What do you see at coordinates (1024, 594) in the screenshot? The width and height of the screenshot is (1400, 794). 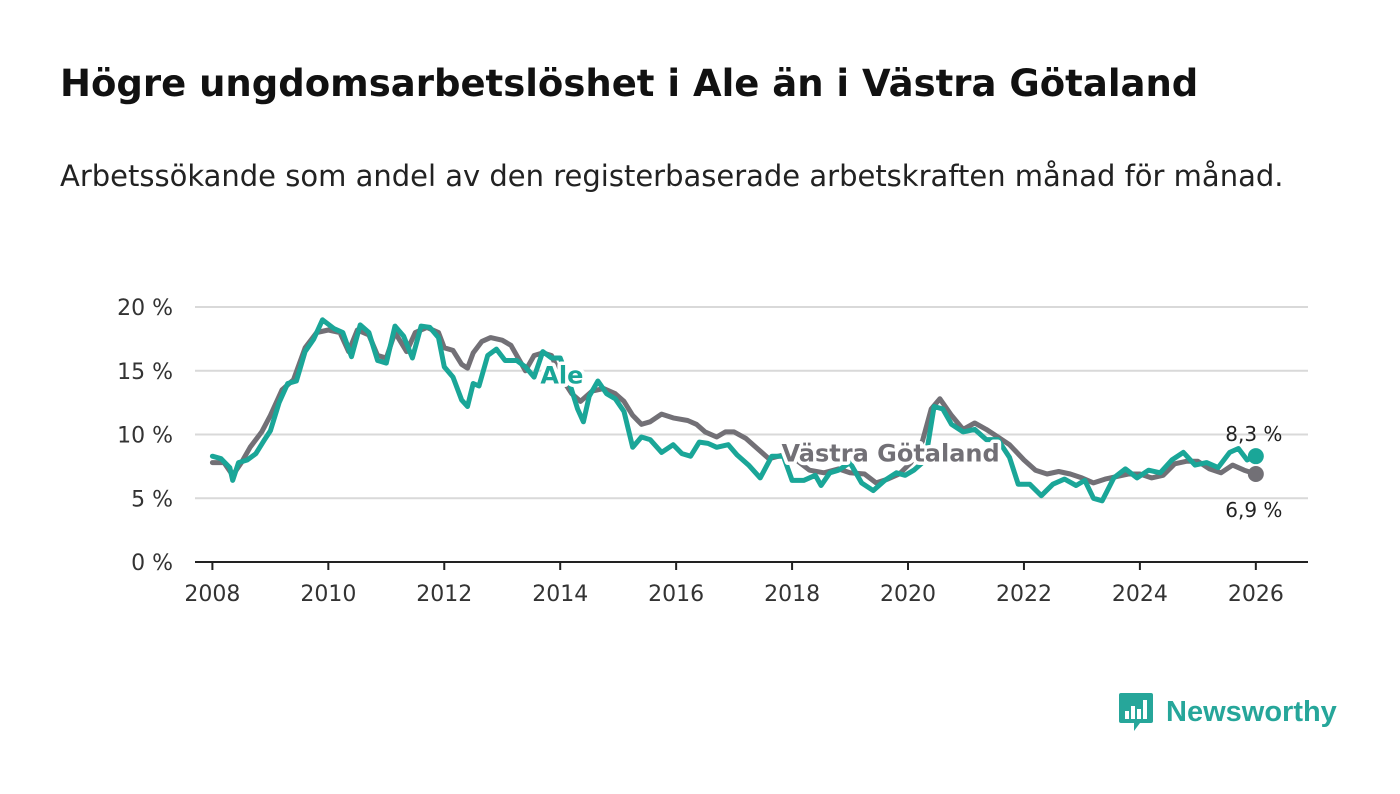 I see `x-tick-label: 2022` at bounding box center [1024, 594].